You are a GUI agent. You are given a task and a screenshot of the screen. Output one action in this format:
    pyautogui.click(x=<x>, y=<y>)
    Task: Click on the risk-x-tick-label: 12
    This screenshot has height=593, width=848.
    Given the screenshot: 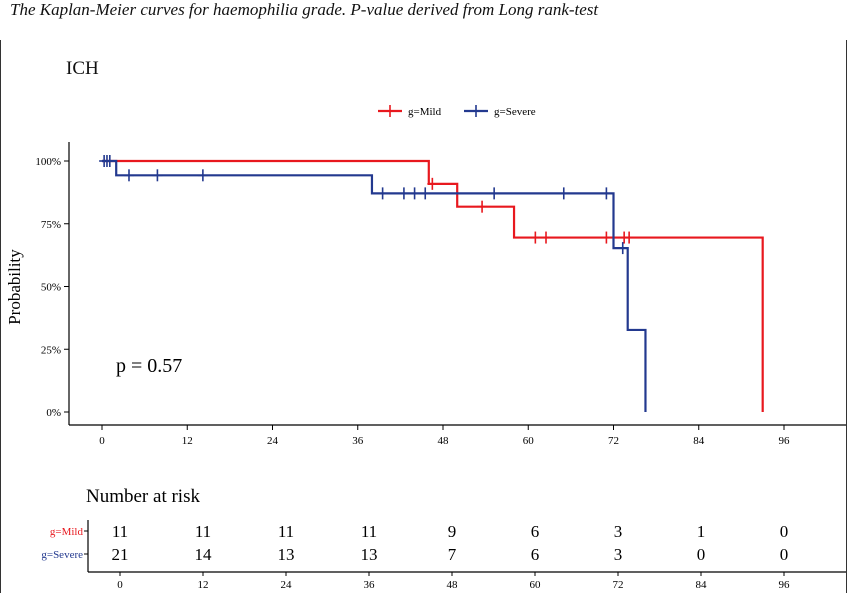 What is the action you would take?
    pyautogui.click(x=203, y=585)
    